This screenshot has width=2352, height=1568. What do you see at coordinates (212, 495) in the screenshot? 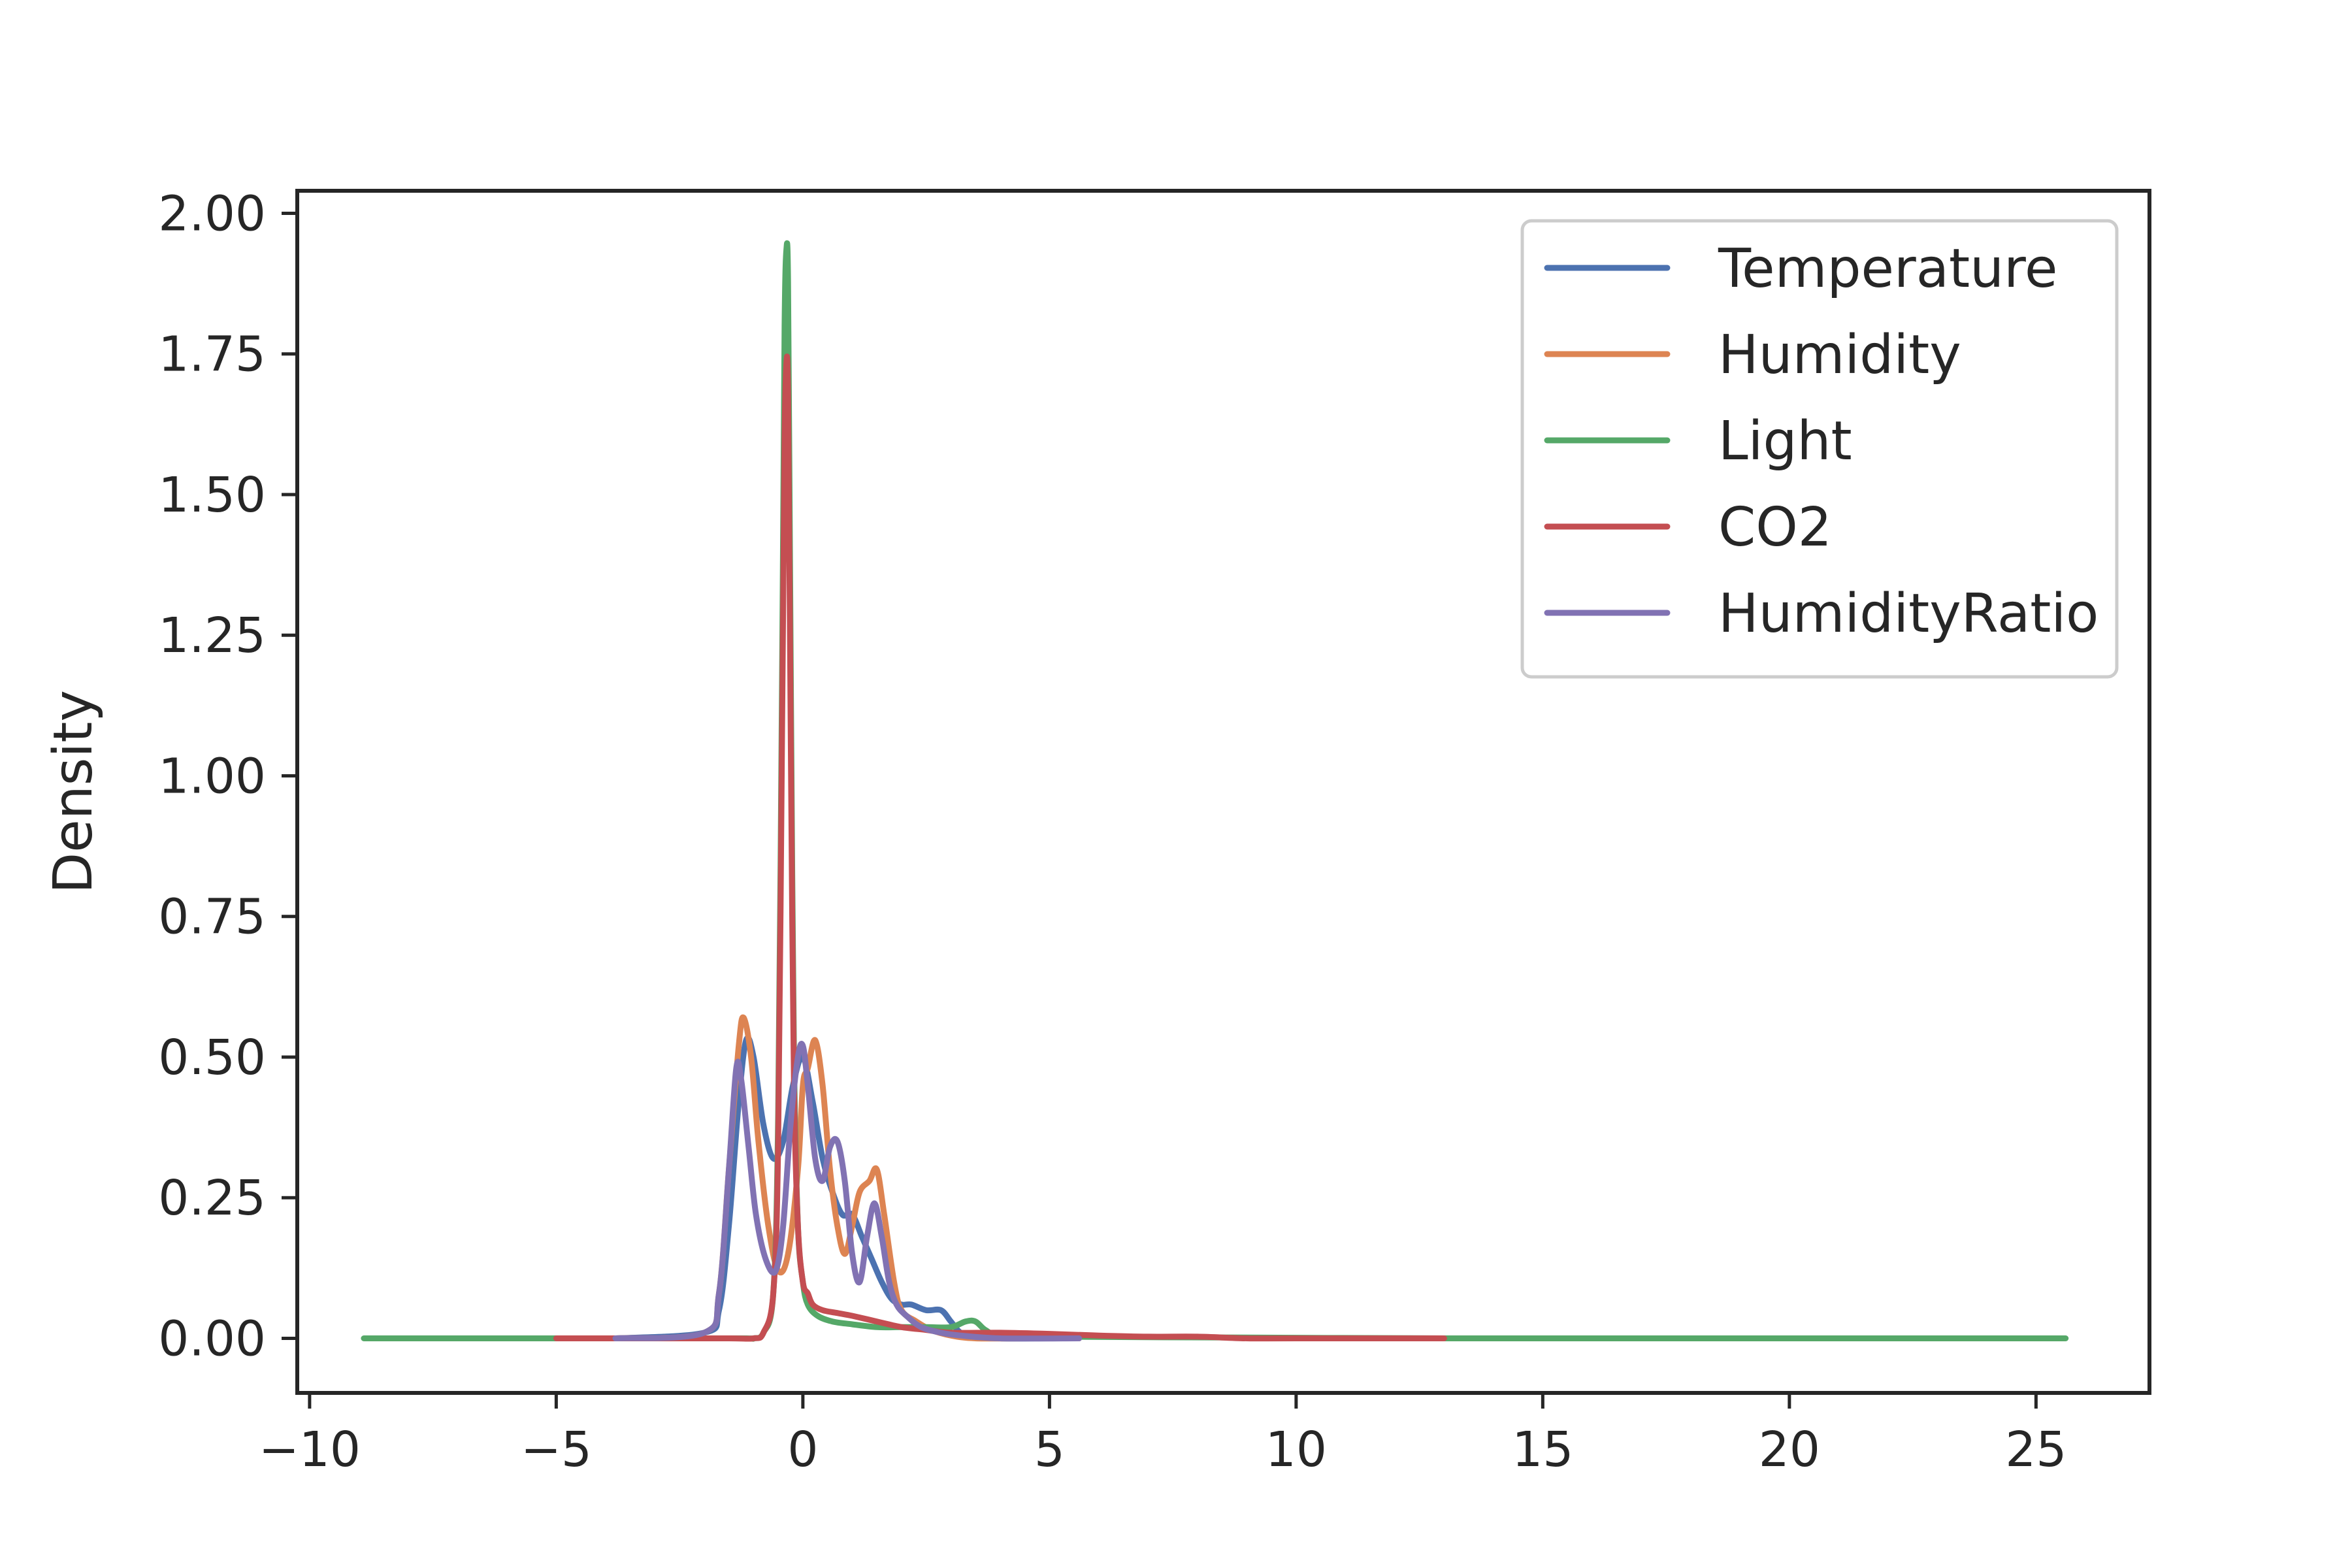
I see `y-tick-label: 1.50` at bounding box center [212, 495].